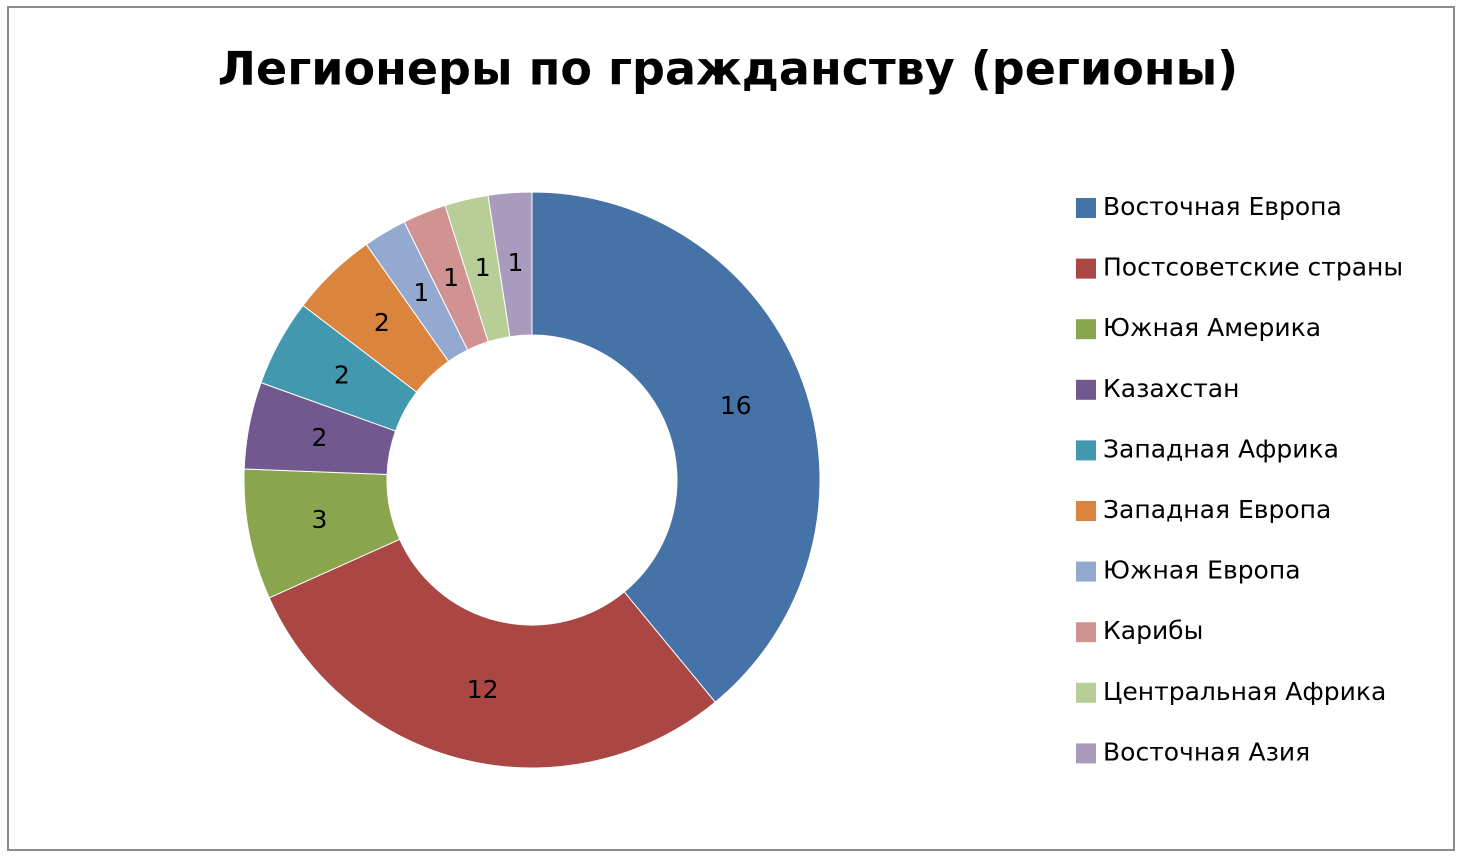  I want to click on legend-text: Южная Европа, so click(1202, 570).